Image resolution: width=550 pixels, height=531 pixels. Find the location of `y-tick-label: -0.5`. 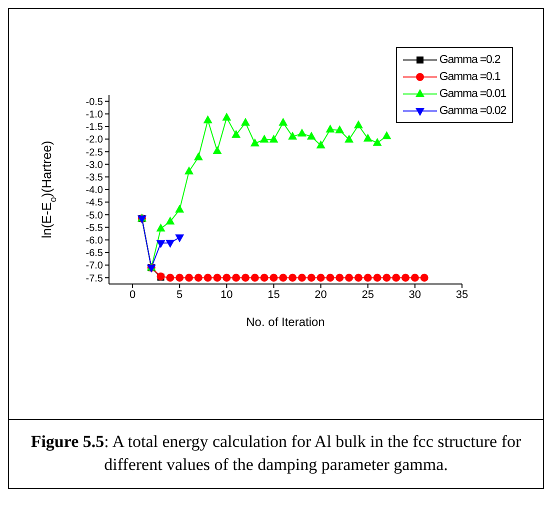

y-tick-label: -0.5 is located at coordinates (95, 102).